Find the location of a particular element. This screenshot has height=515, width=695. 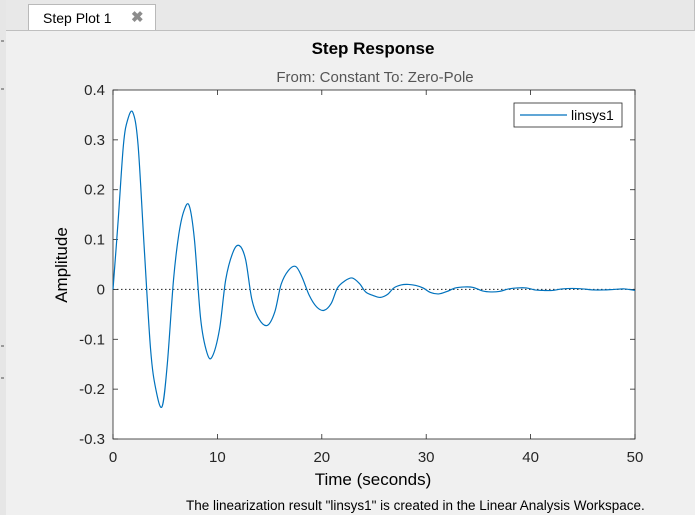

y-tick-label: 0.1 is located at coordinates (94, 240).